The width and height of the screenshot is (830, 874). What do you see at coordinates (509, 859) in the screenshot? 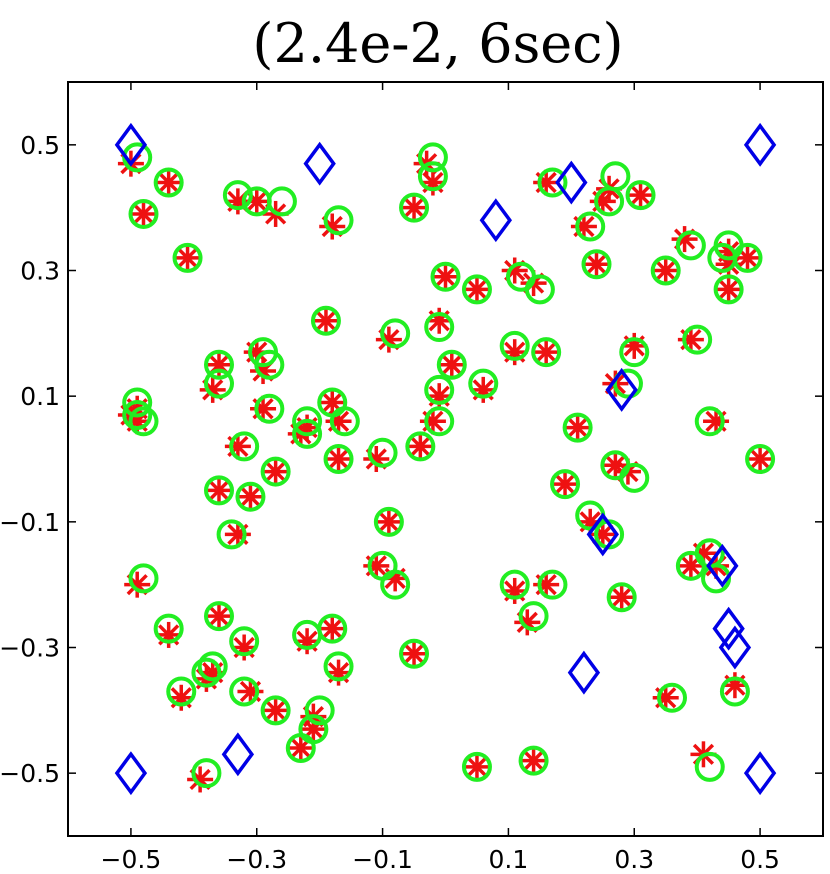
I see `x-tick-label: 0.1` at bounding box center [509, 859].